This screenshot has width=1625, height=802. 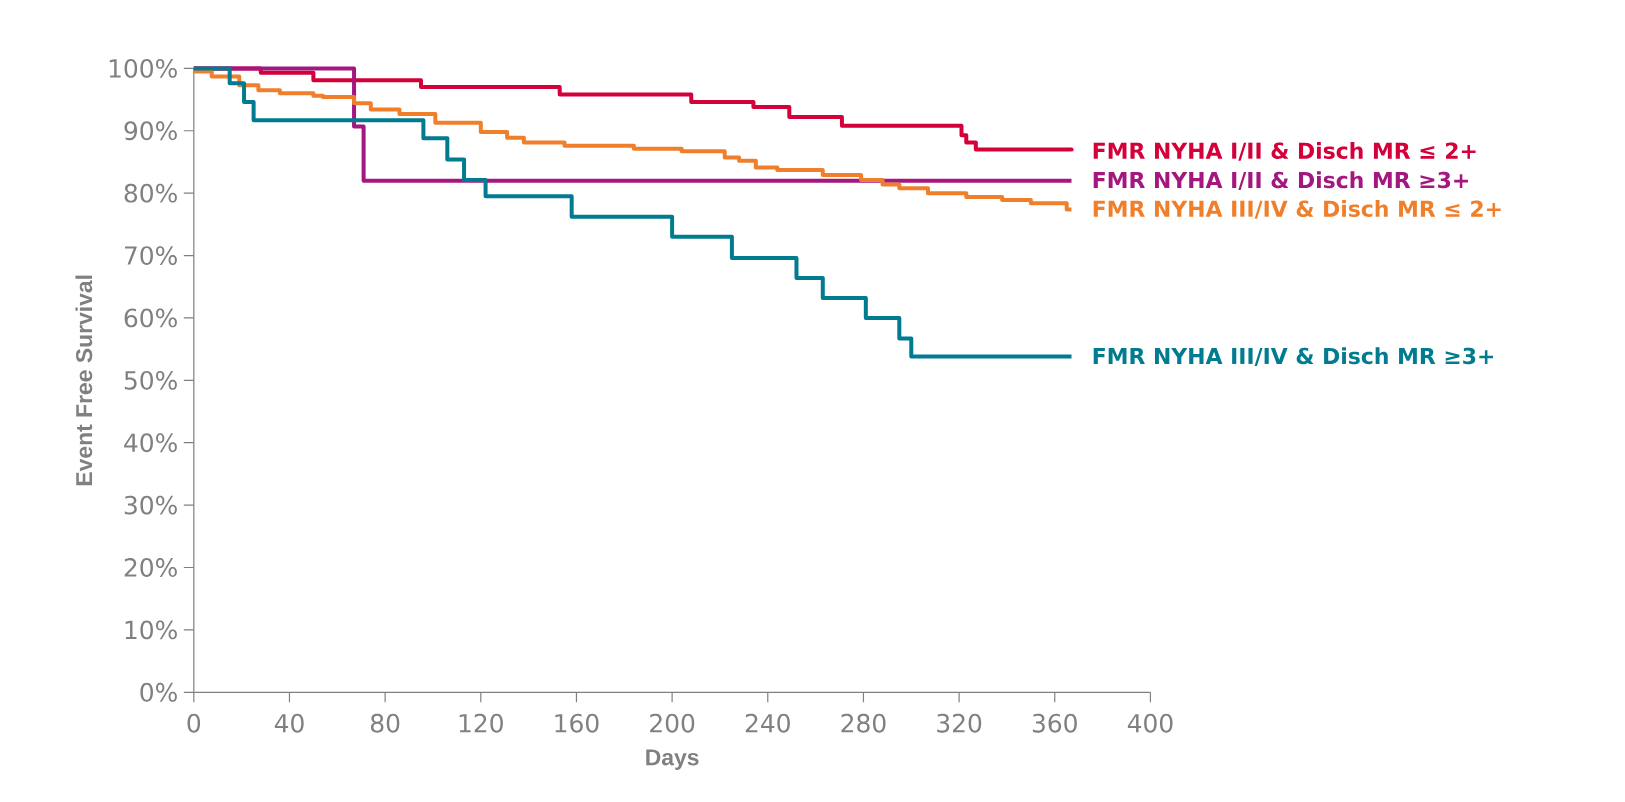 What do you see at coordinates (143, 68) in the screenshot?
I see `y-tick-label: 100%` at bounding box center [143, 68].